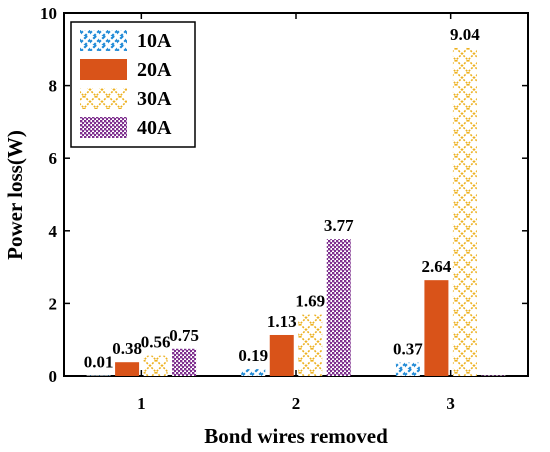 The height and width of the screenshot is (452, 550). What do you see at coordinates (127, 348) in the screenshot?
I see `bar-value-label: 0.38` at bounding box center [127, 348].